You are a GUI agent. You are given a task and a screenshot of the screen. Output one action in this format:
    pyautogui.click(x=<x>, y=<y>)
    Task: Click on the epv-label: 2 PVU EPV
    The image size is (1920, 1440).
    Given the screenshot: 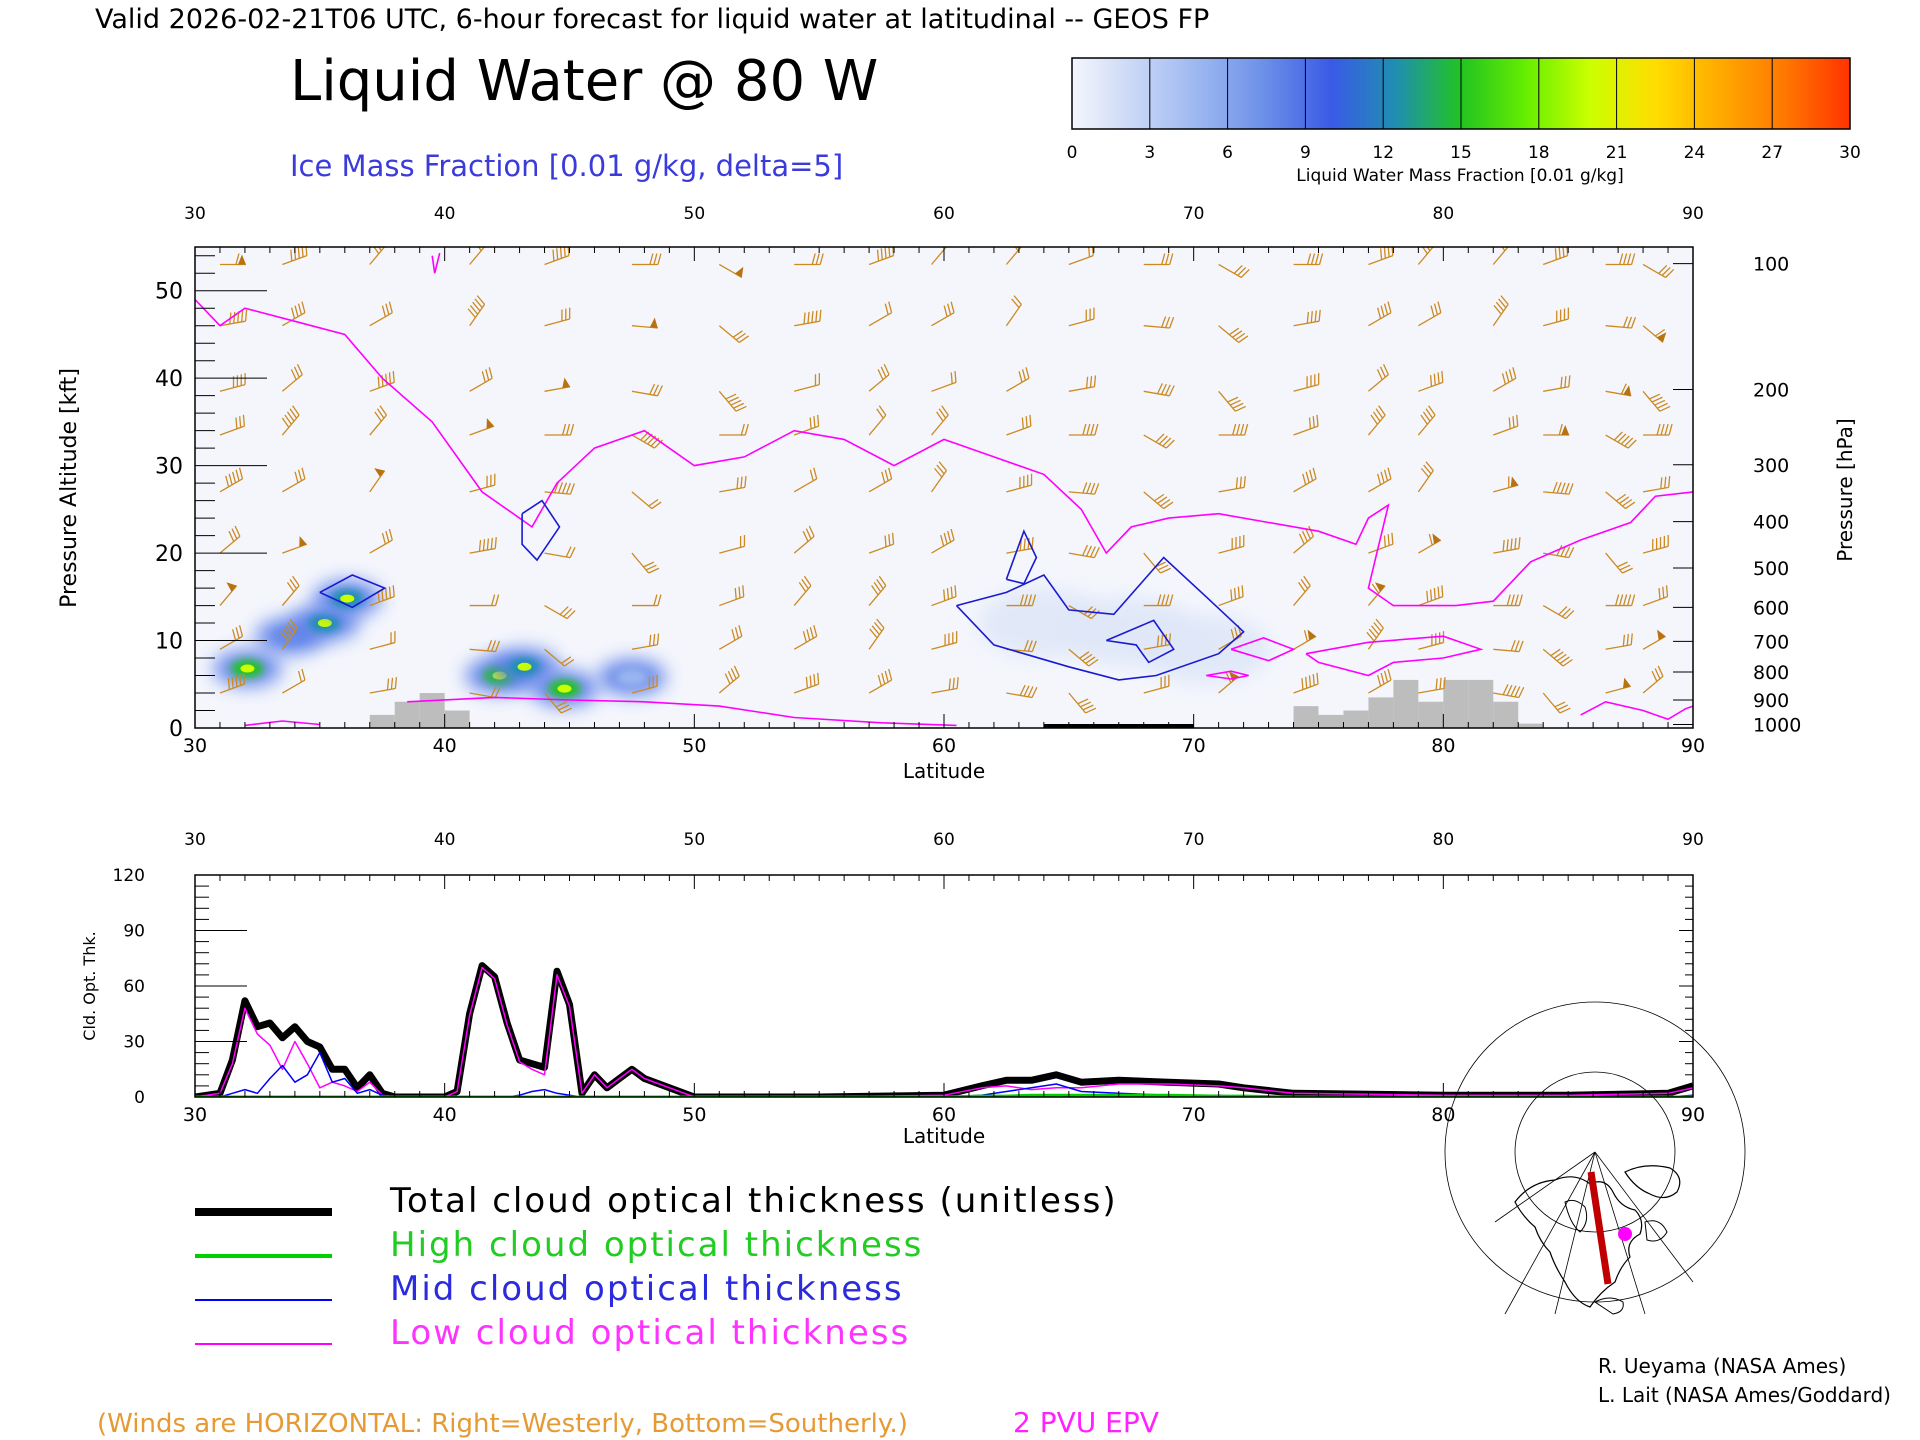 What is the action you would take?
    pyautogui.click(x=1086, y=1422)
    